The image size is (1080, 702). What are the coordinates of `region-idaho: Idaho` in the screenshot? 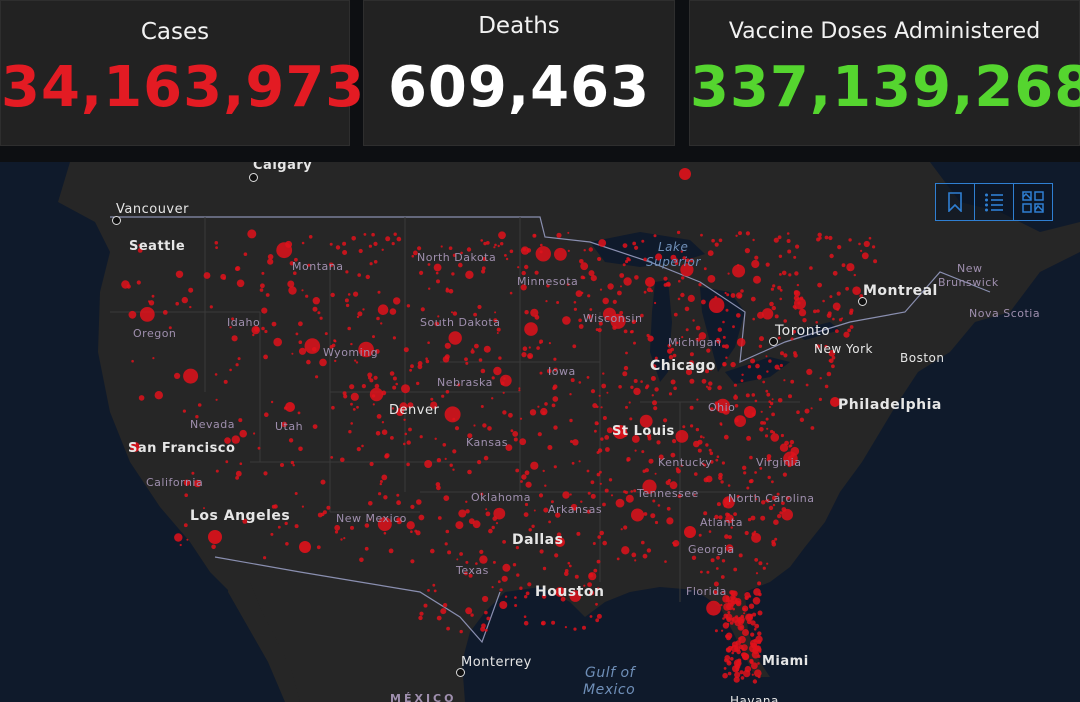 It's located at (244, 322).